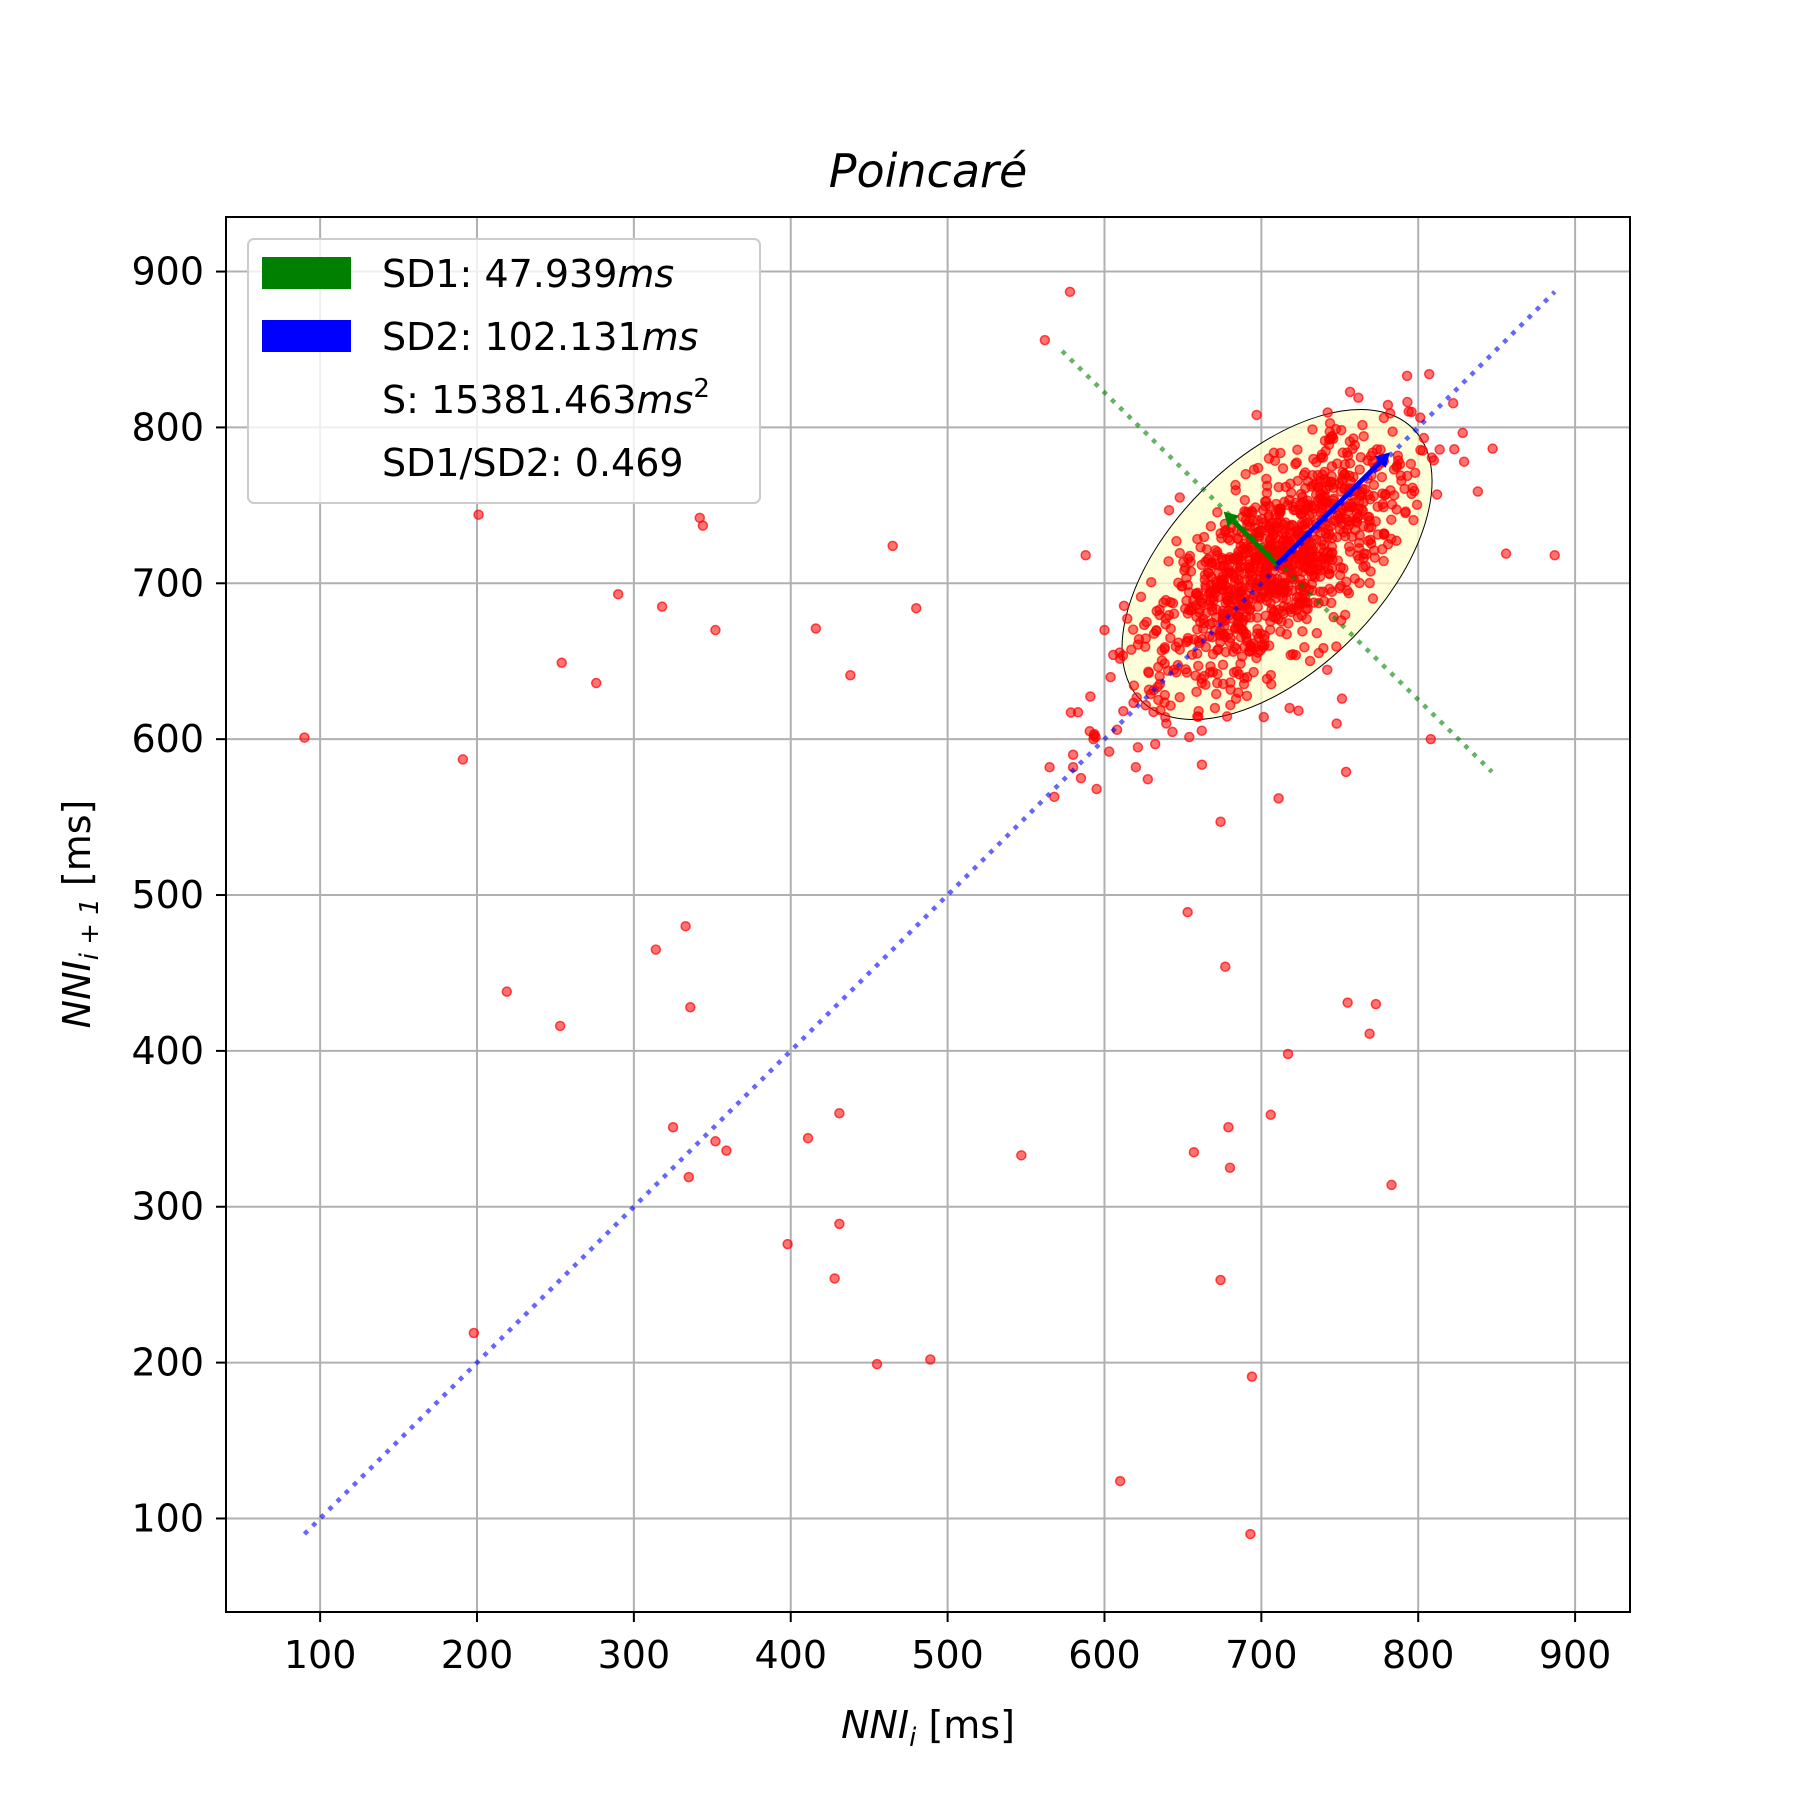  I want to click on x-tick-label: 400, so click(790, 1655).